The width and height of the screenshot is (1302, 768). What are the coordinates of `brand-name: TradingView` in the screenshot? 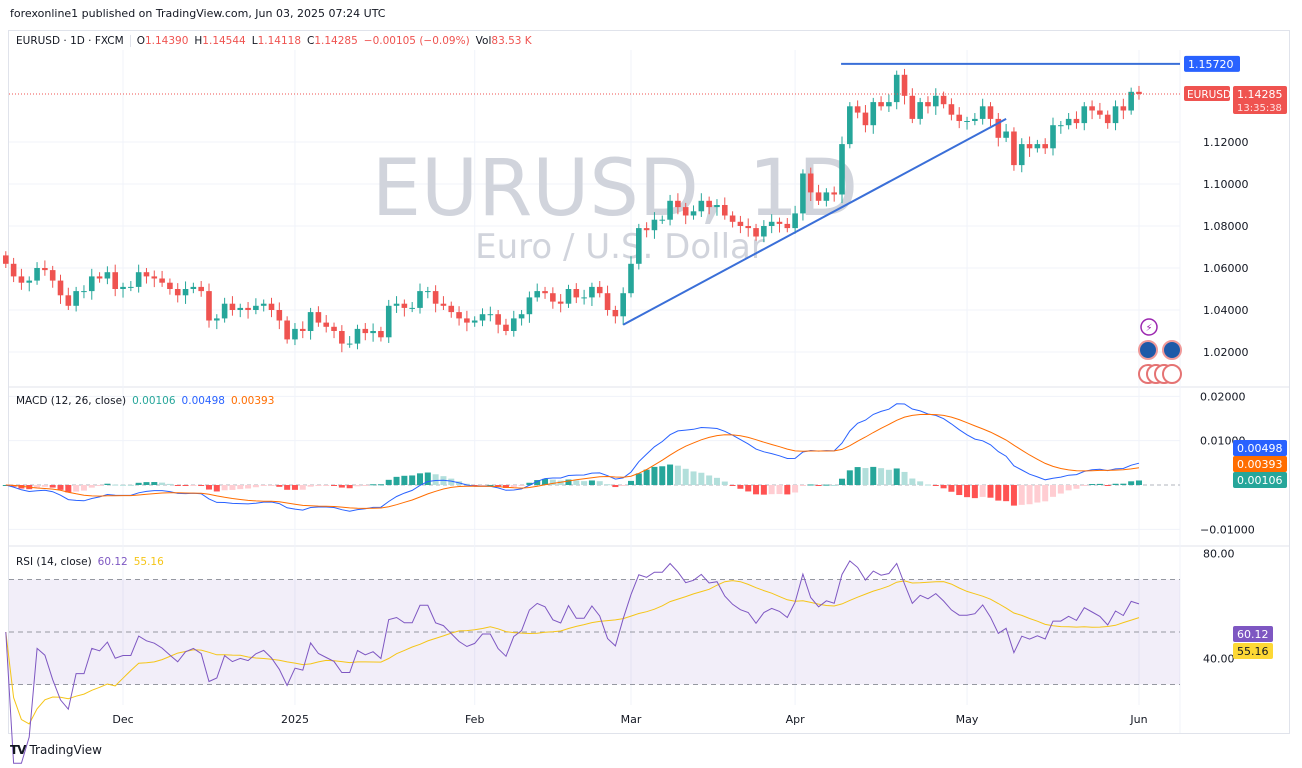 It's located at (65, 750).